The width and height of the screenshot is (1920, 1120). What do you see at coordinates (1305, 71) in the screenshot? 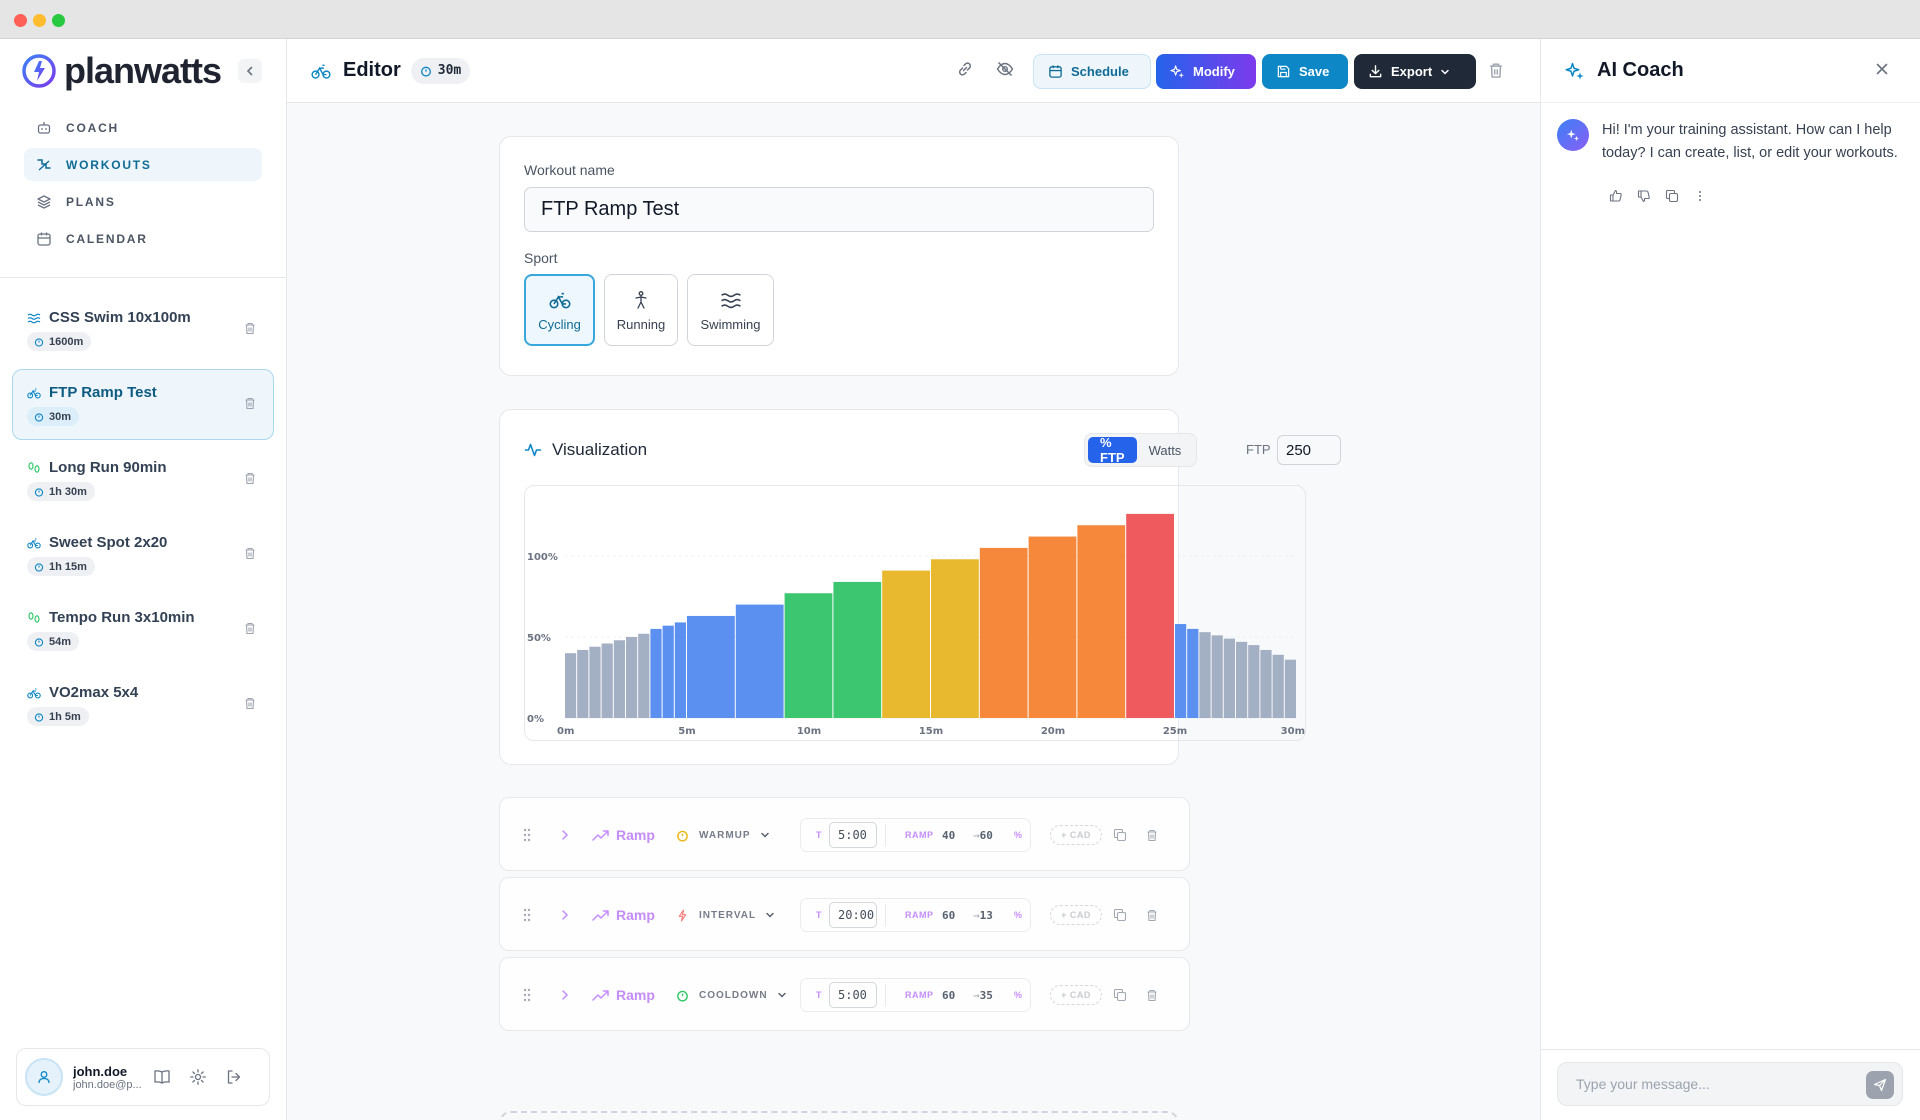
I see `save-button: Save` at bounding box center [1305, 71].